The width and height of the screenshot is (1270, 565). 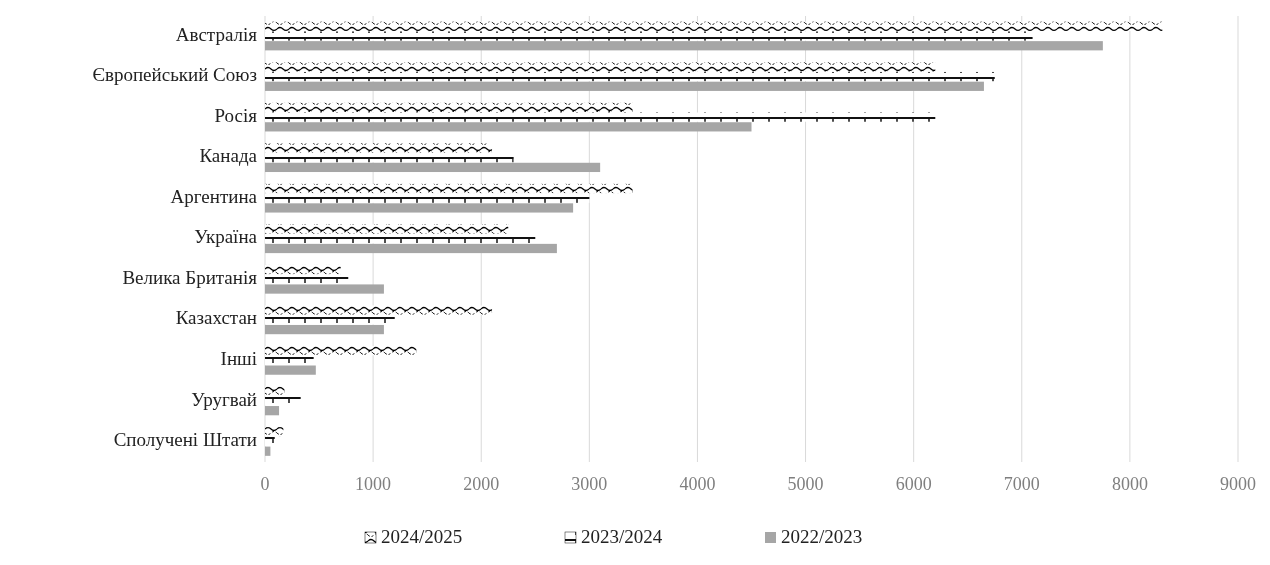 I want to click on x-tick-label: 4000, so click(x=697, y=484).